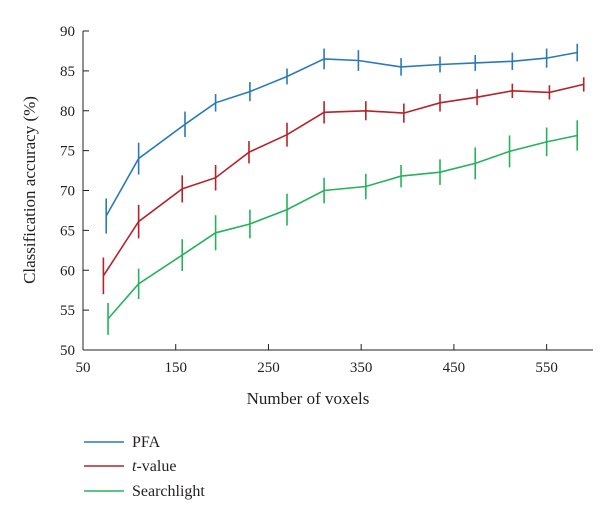  I want to click on x-tick-label: 250, so click(268, 368).